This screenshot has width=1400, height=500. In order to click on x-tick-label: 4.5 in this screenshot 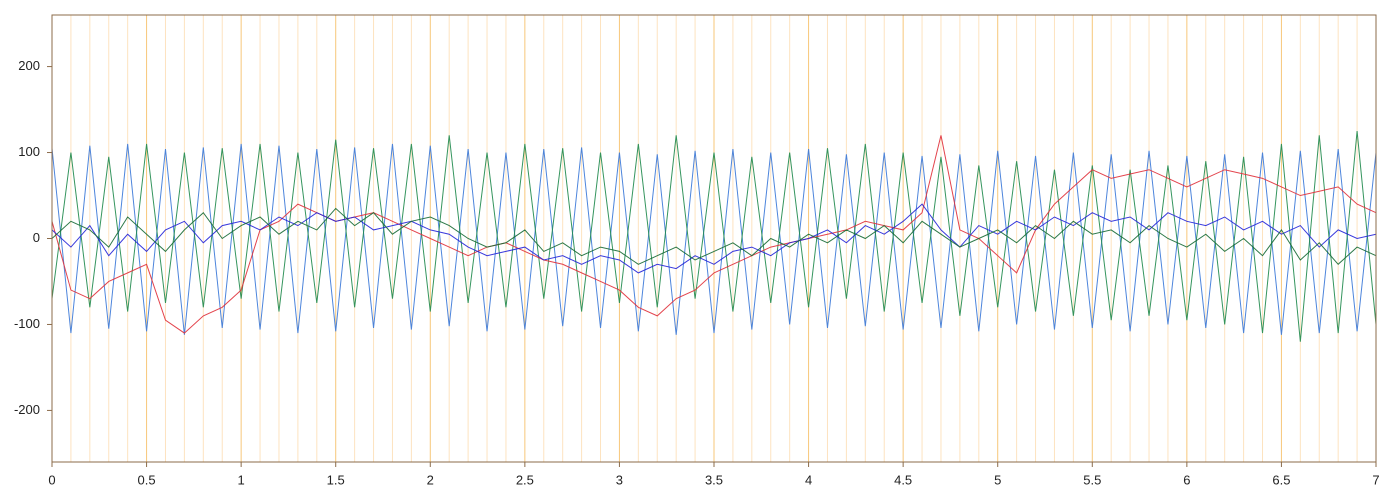, I will do `click(903, 479)`.